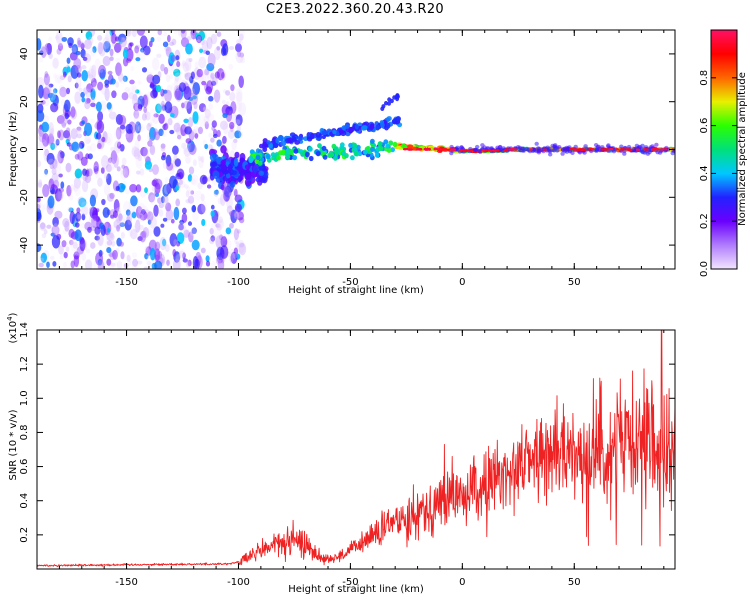 The image size is (750, 604). I want to click on colorbar-tick-label: 0.6, so click(704, 126).